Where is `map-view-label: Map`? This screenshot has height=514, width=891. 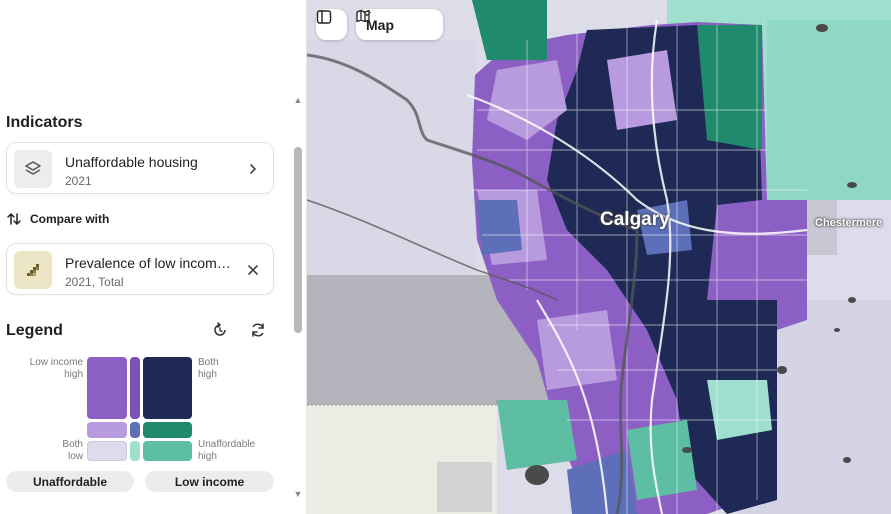
map-view-label: Map is located at coordinates (380, 24).